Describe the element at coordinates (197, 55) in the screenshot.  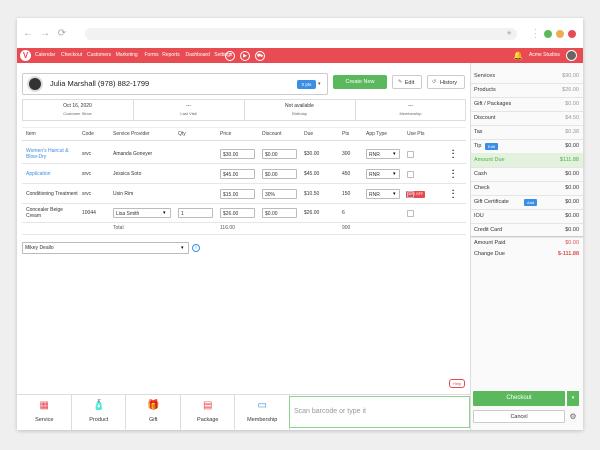
I see `nav-item: Dashboard` at that location.